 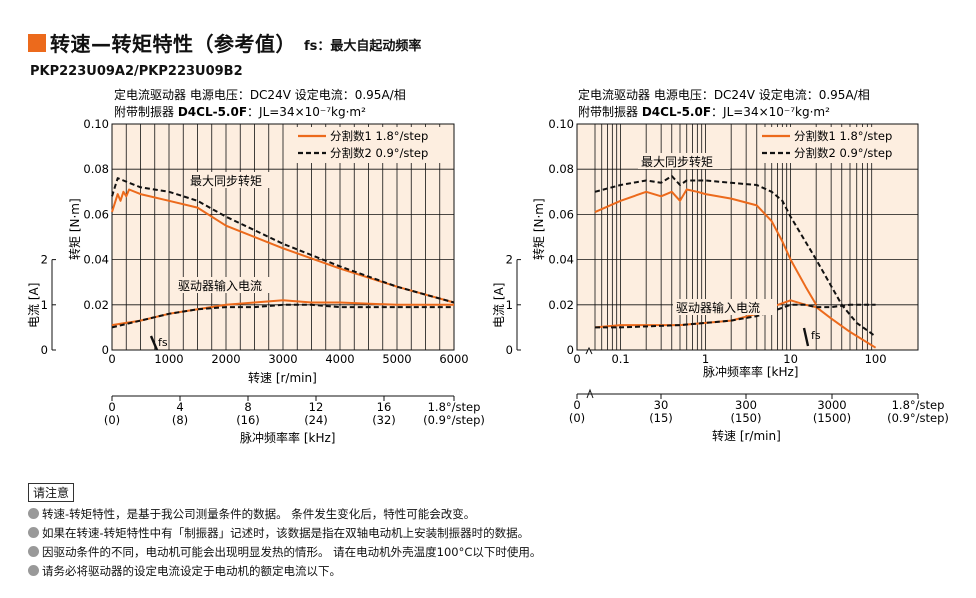 I want to click on right-speed-axis-title: 转速 [r/min], so click(x=746, y=435).